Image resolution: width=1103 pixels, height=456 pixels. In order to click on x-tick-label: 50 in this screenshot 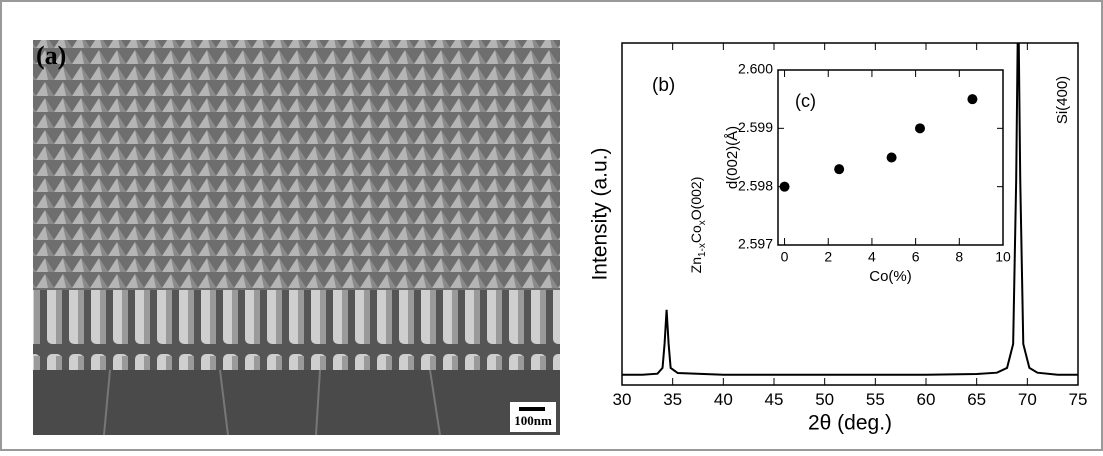, I will do `click(824, 399)`.